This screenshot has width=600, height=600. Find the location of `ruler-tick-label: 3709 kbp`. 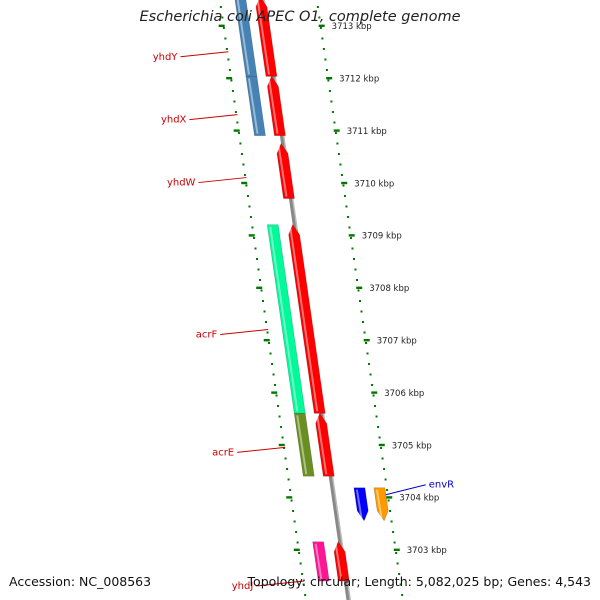

ruler-tick-label: 3709 kbp is located at coordinates (382, 237).